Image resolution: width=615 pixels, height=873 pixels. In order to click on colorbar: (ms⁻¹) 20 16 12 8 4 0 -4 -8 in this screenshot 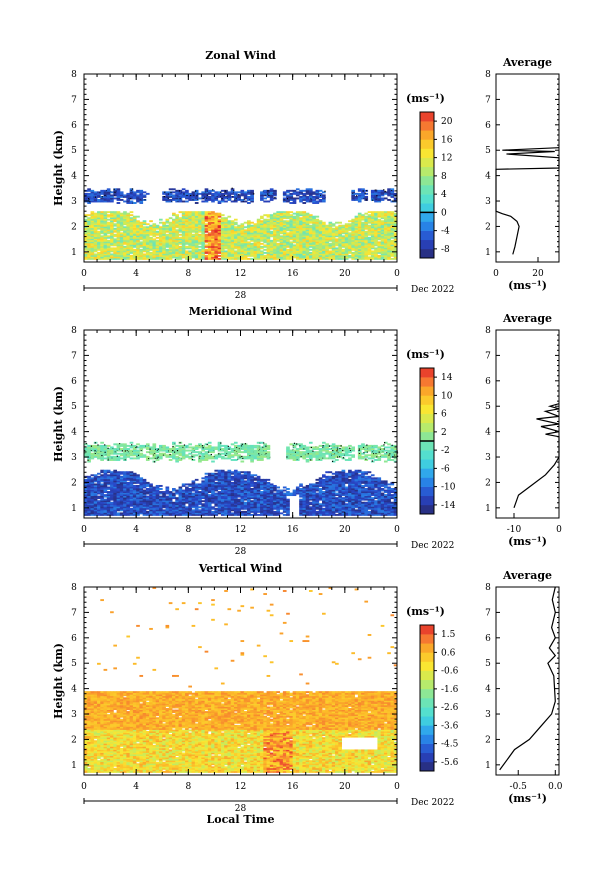, I will do `click(429, 175)`.